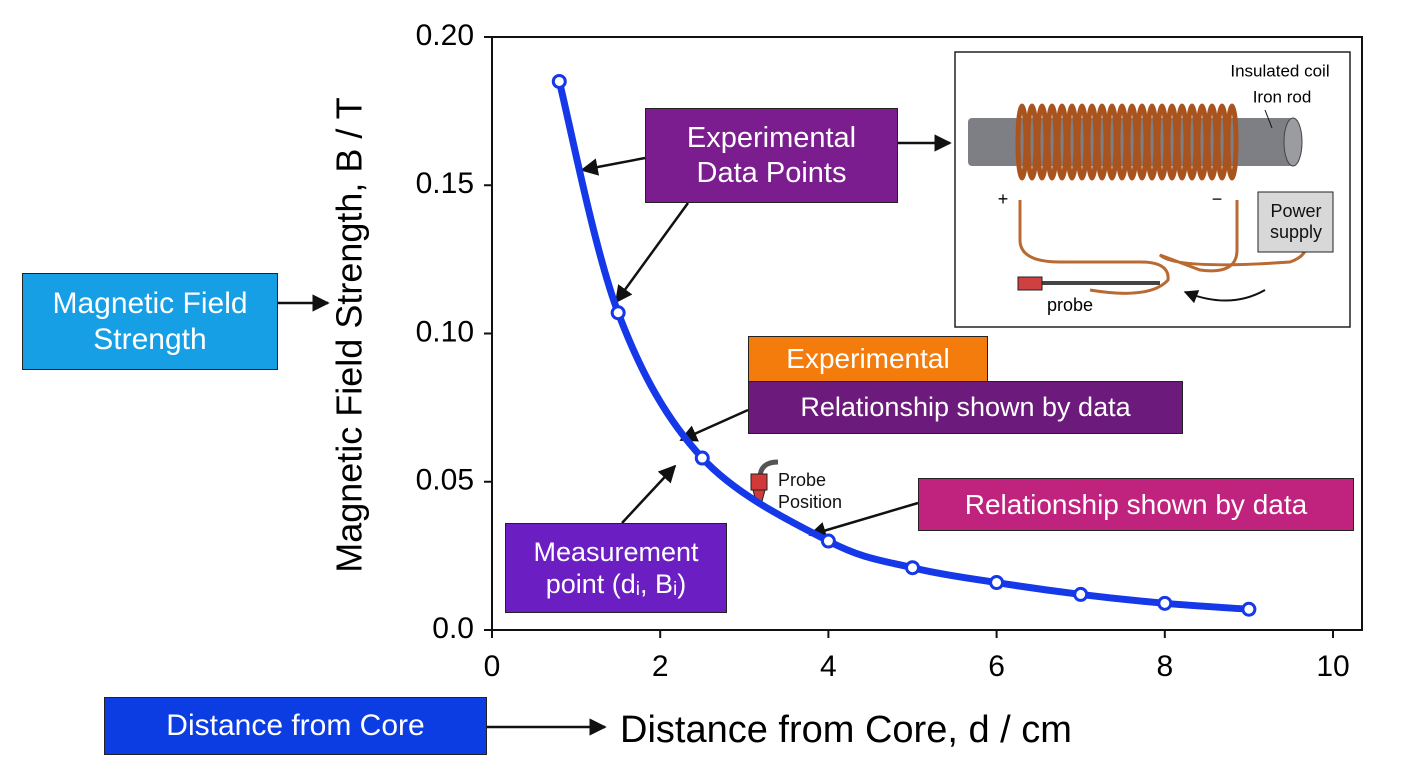 This screenshot has height=768, width=1408. Describe the element at coordinates (828, 666) in the screenshot. I see `x-tick-label: 4` at that location.